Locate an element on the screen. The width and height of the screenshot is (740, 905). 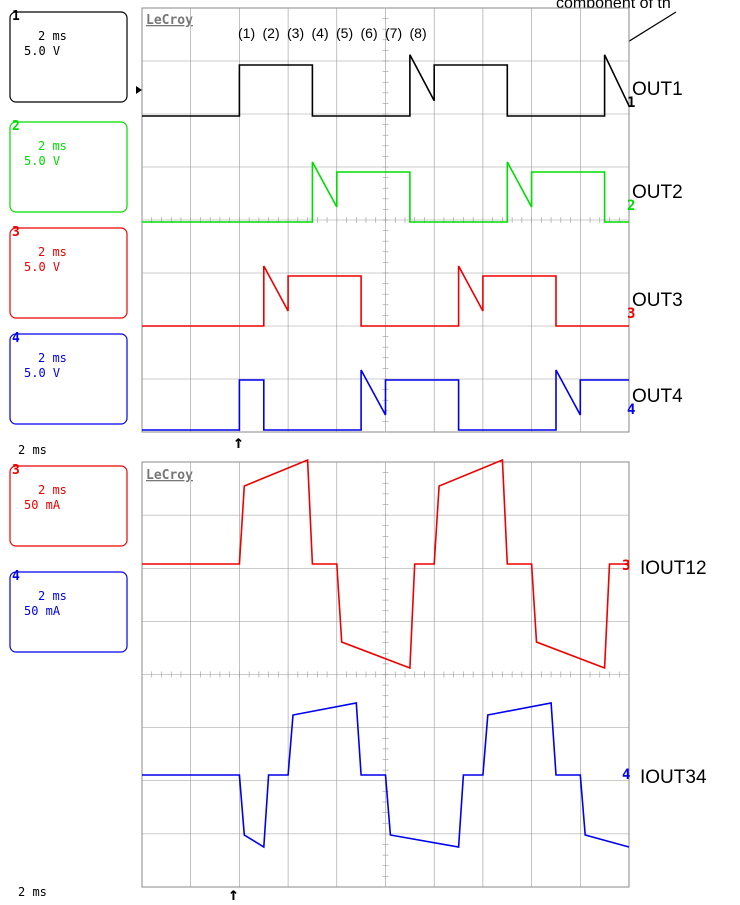
phase-labels: (1) (2) (3) (4) (5) (6) (7) (8) is located at coordinates (332, 33).